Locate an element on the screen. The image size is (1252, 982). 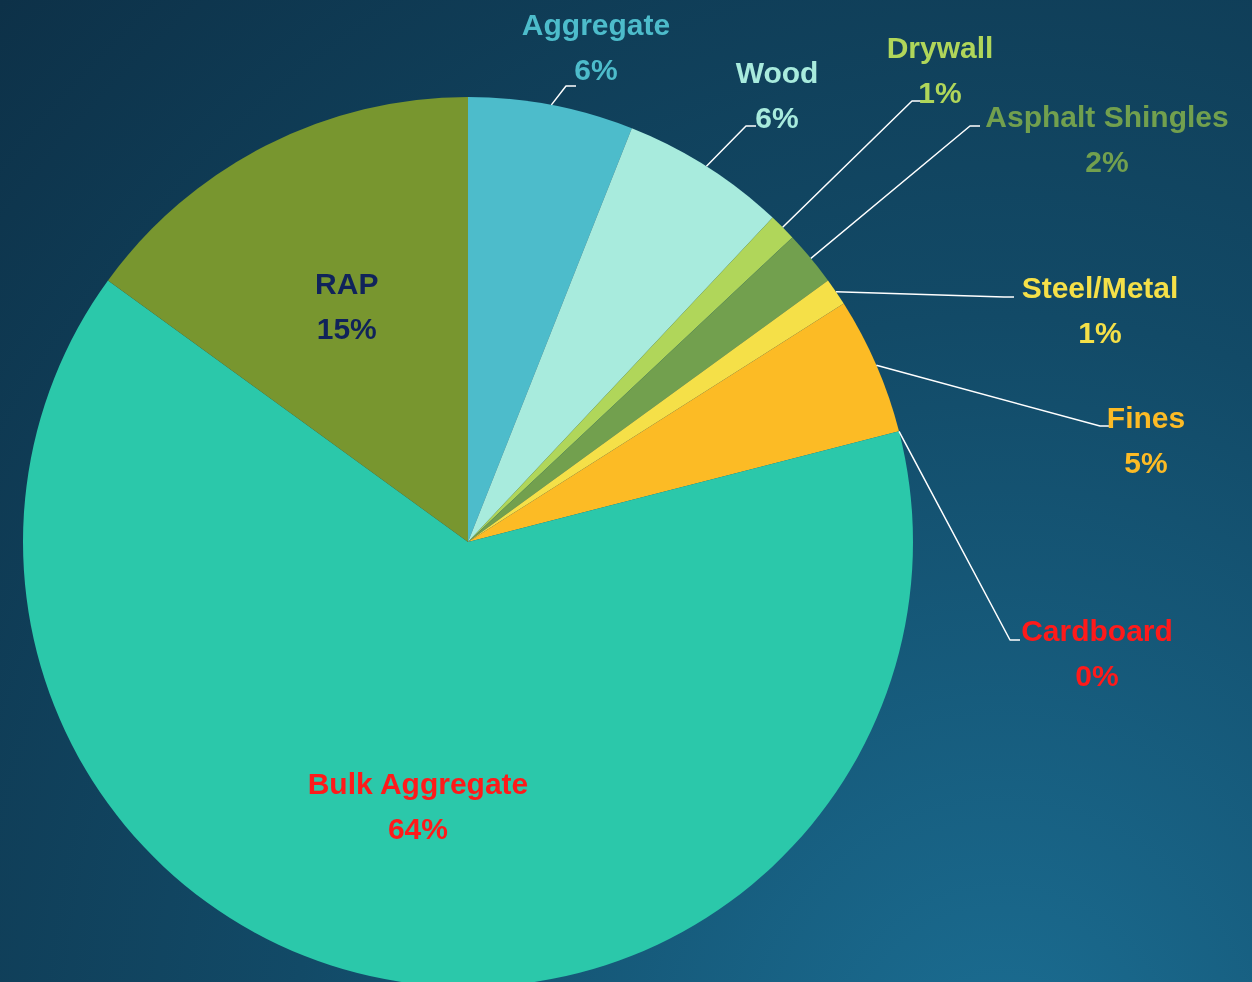
slice-label: Drywall is located at coordinates (940, 47).